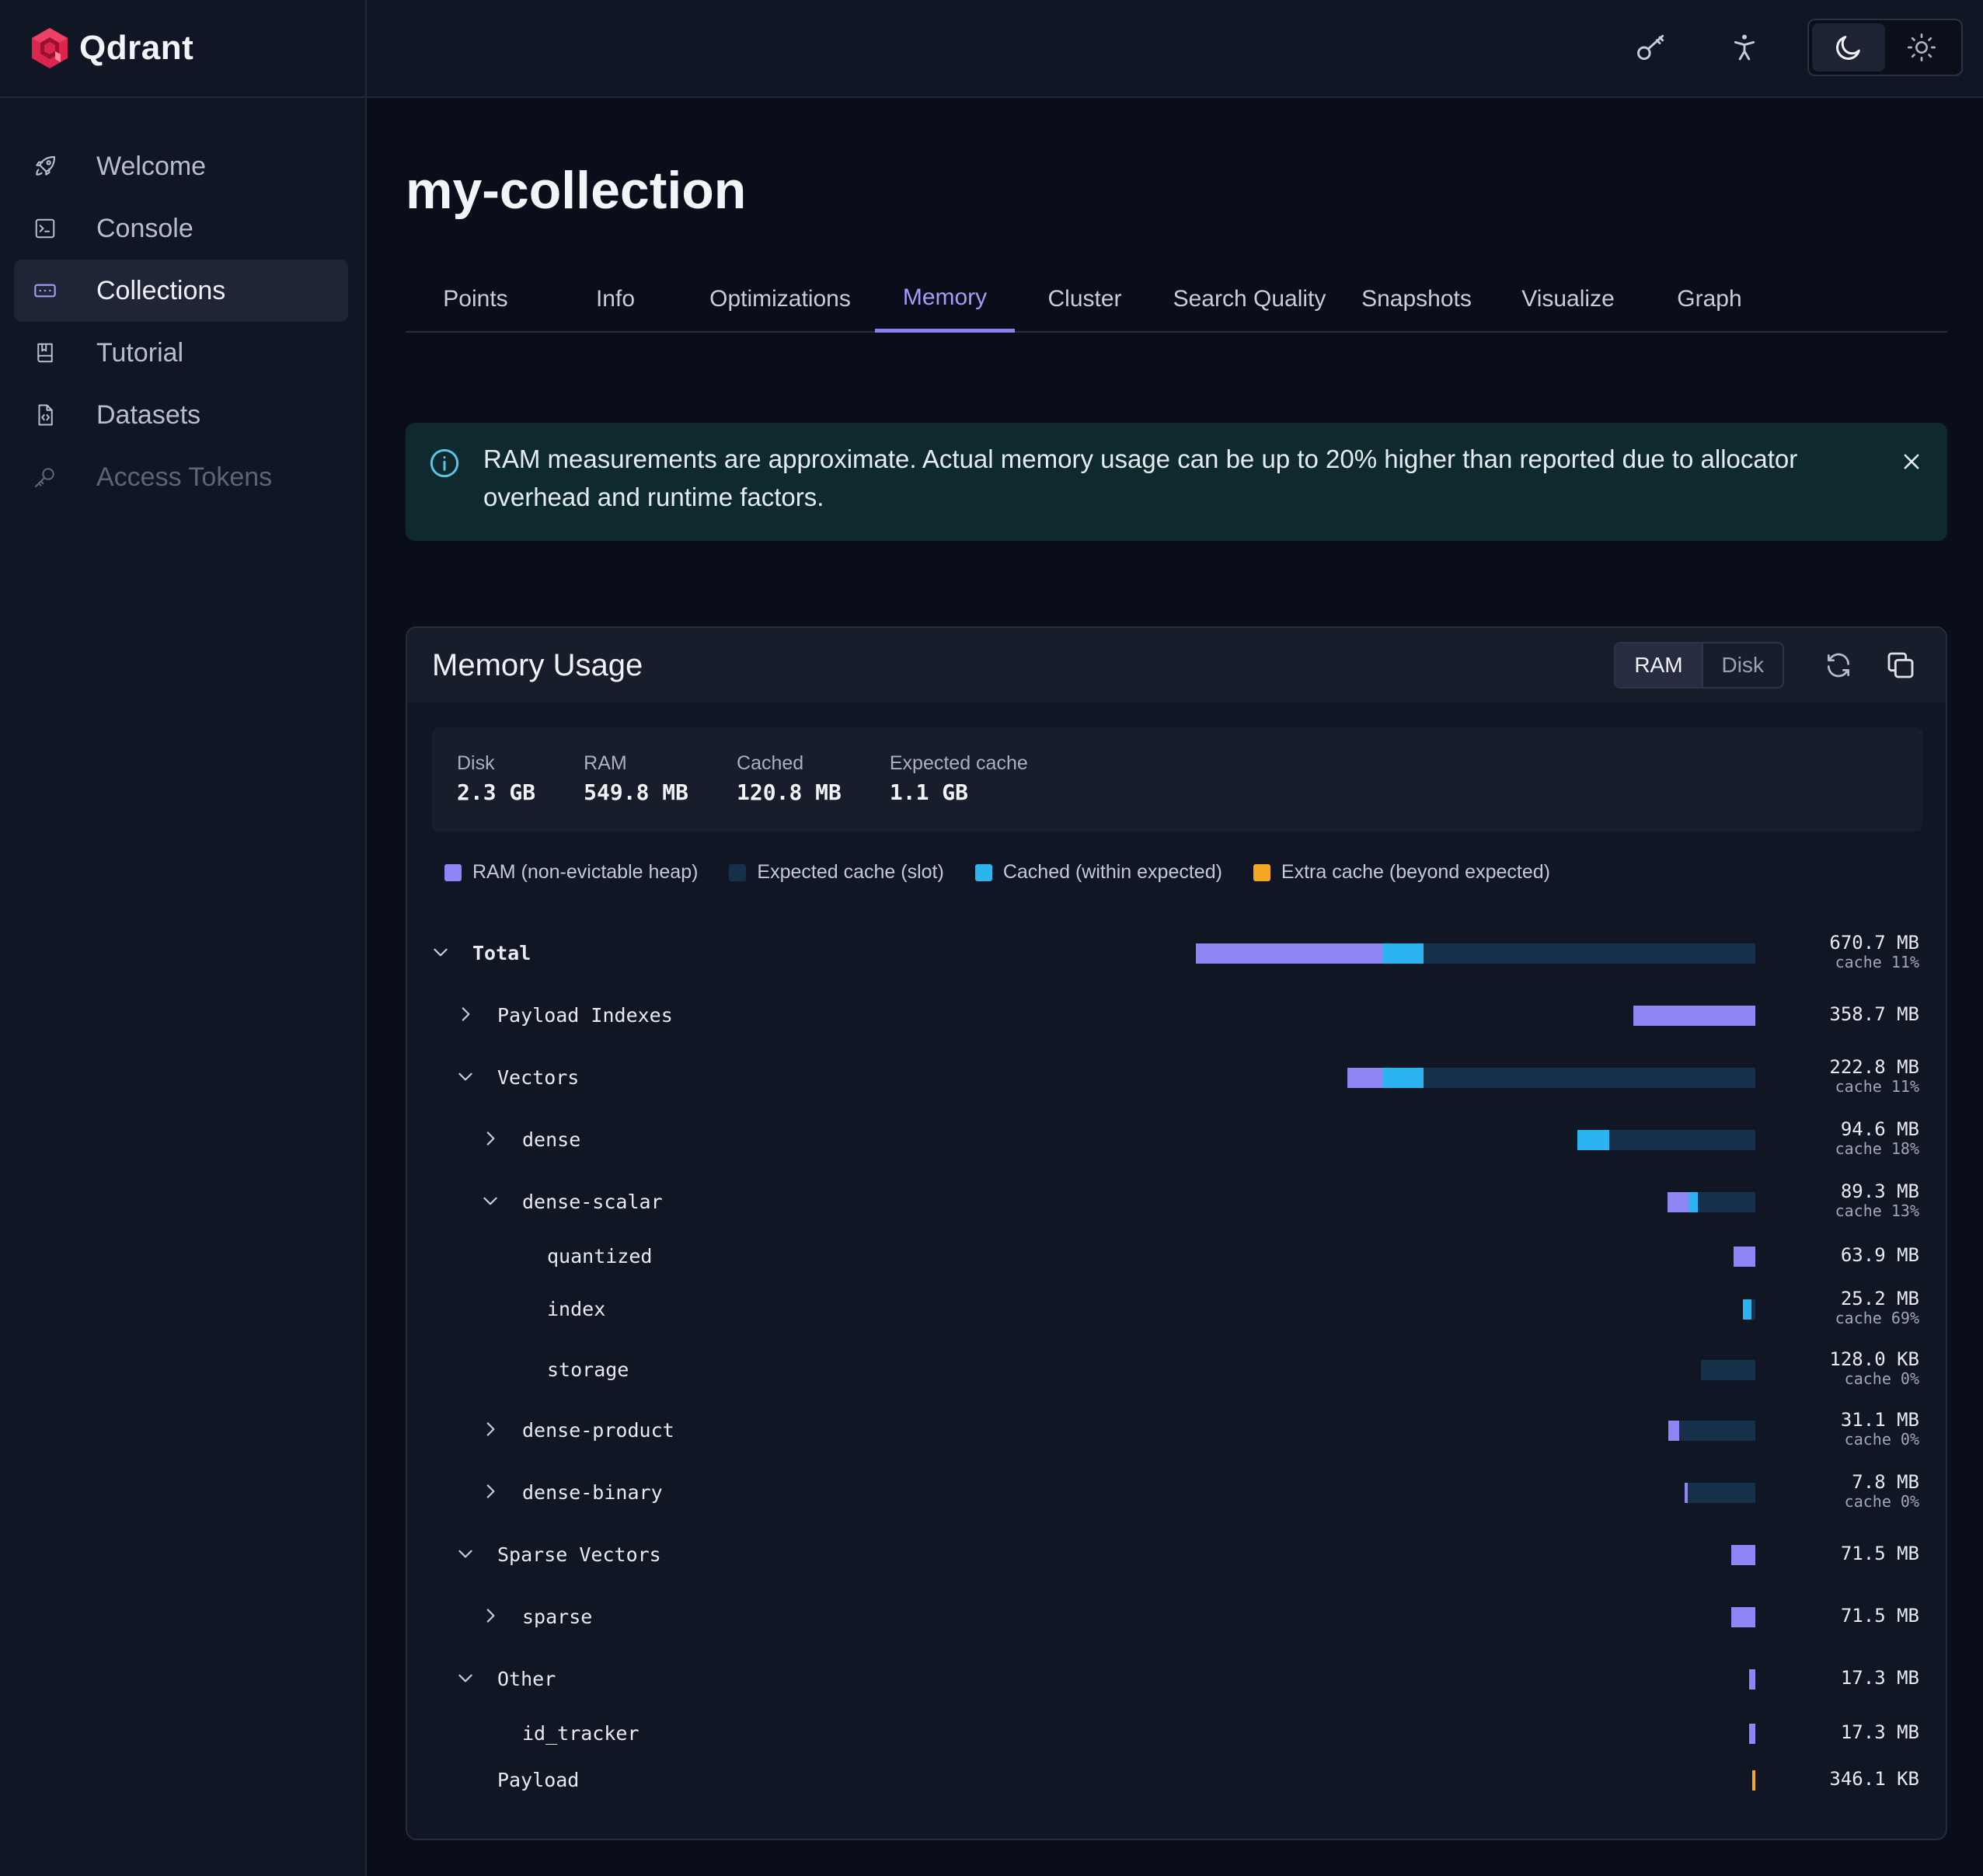 The height and width of the screenshot is (1876, 1983). Describe the element at coordinates (615, 299) in the screenshot. I see `tab-info: Info` at that location.